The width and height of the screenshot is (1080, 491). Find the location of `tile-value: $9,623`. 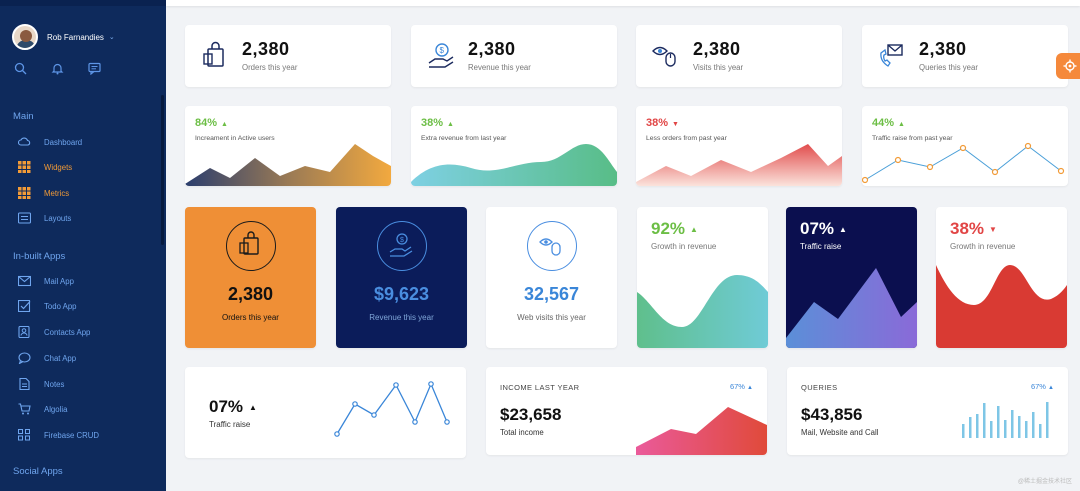

tile-value: $9,623 is located at coordinates (401, 294).